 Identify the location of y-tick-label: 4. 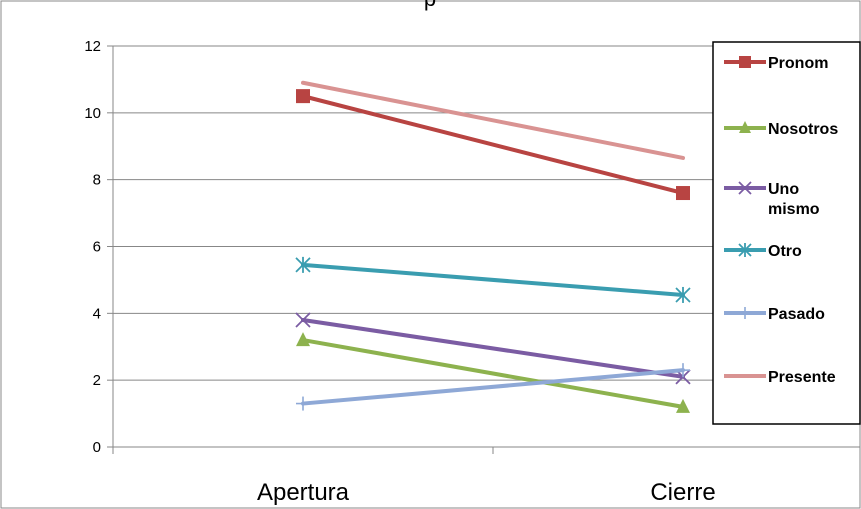
(97, 313).